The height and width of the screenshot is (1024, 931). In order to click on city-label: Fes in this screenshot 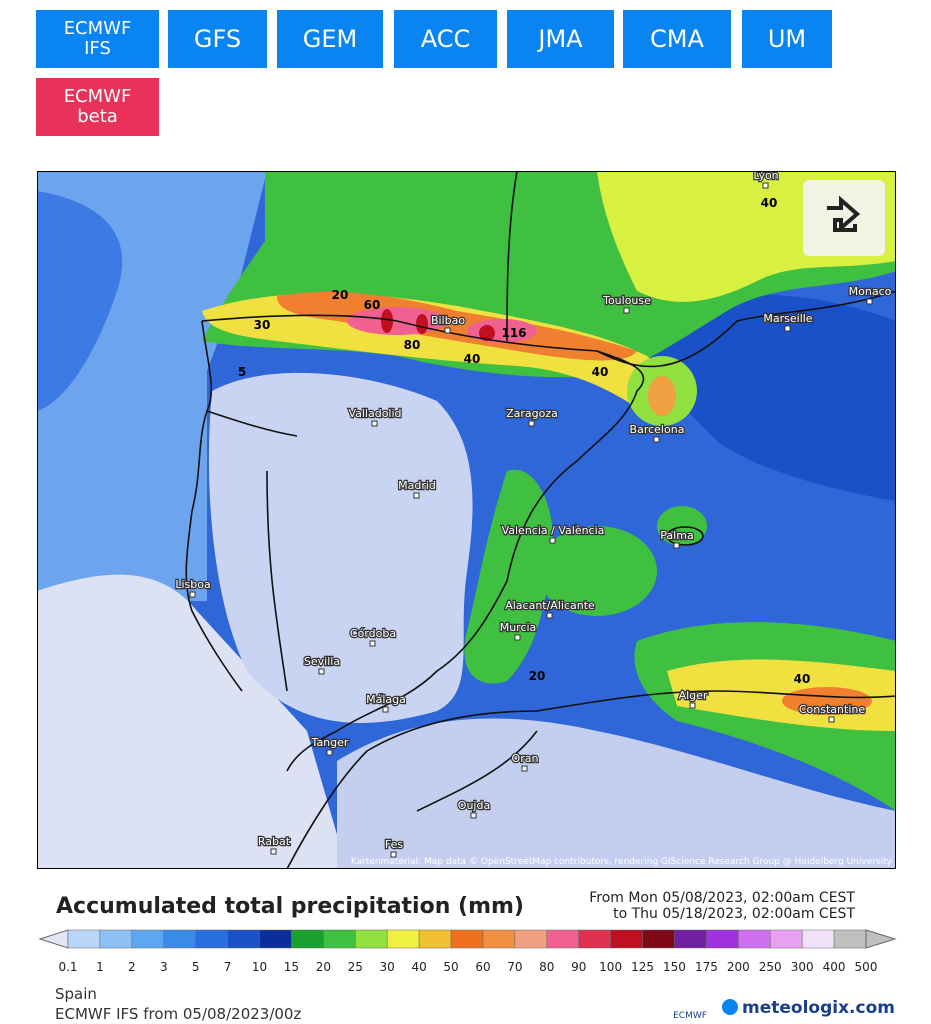, I will do `click(394, 844)`.